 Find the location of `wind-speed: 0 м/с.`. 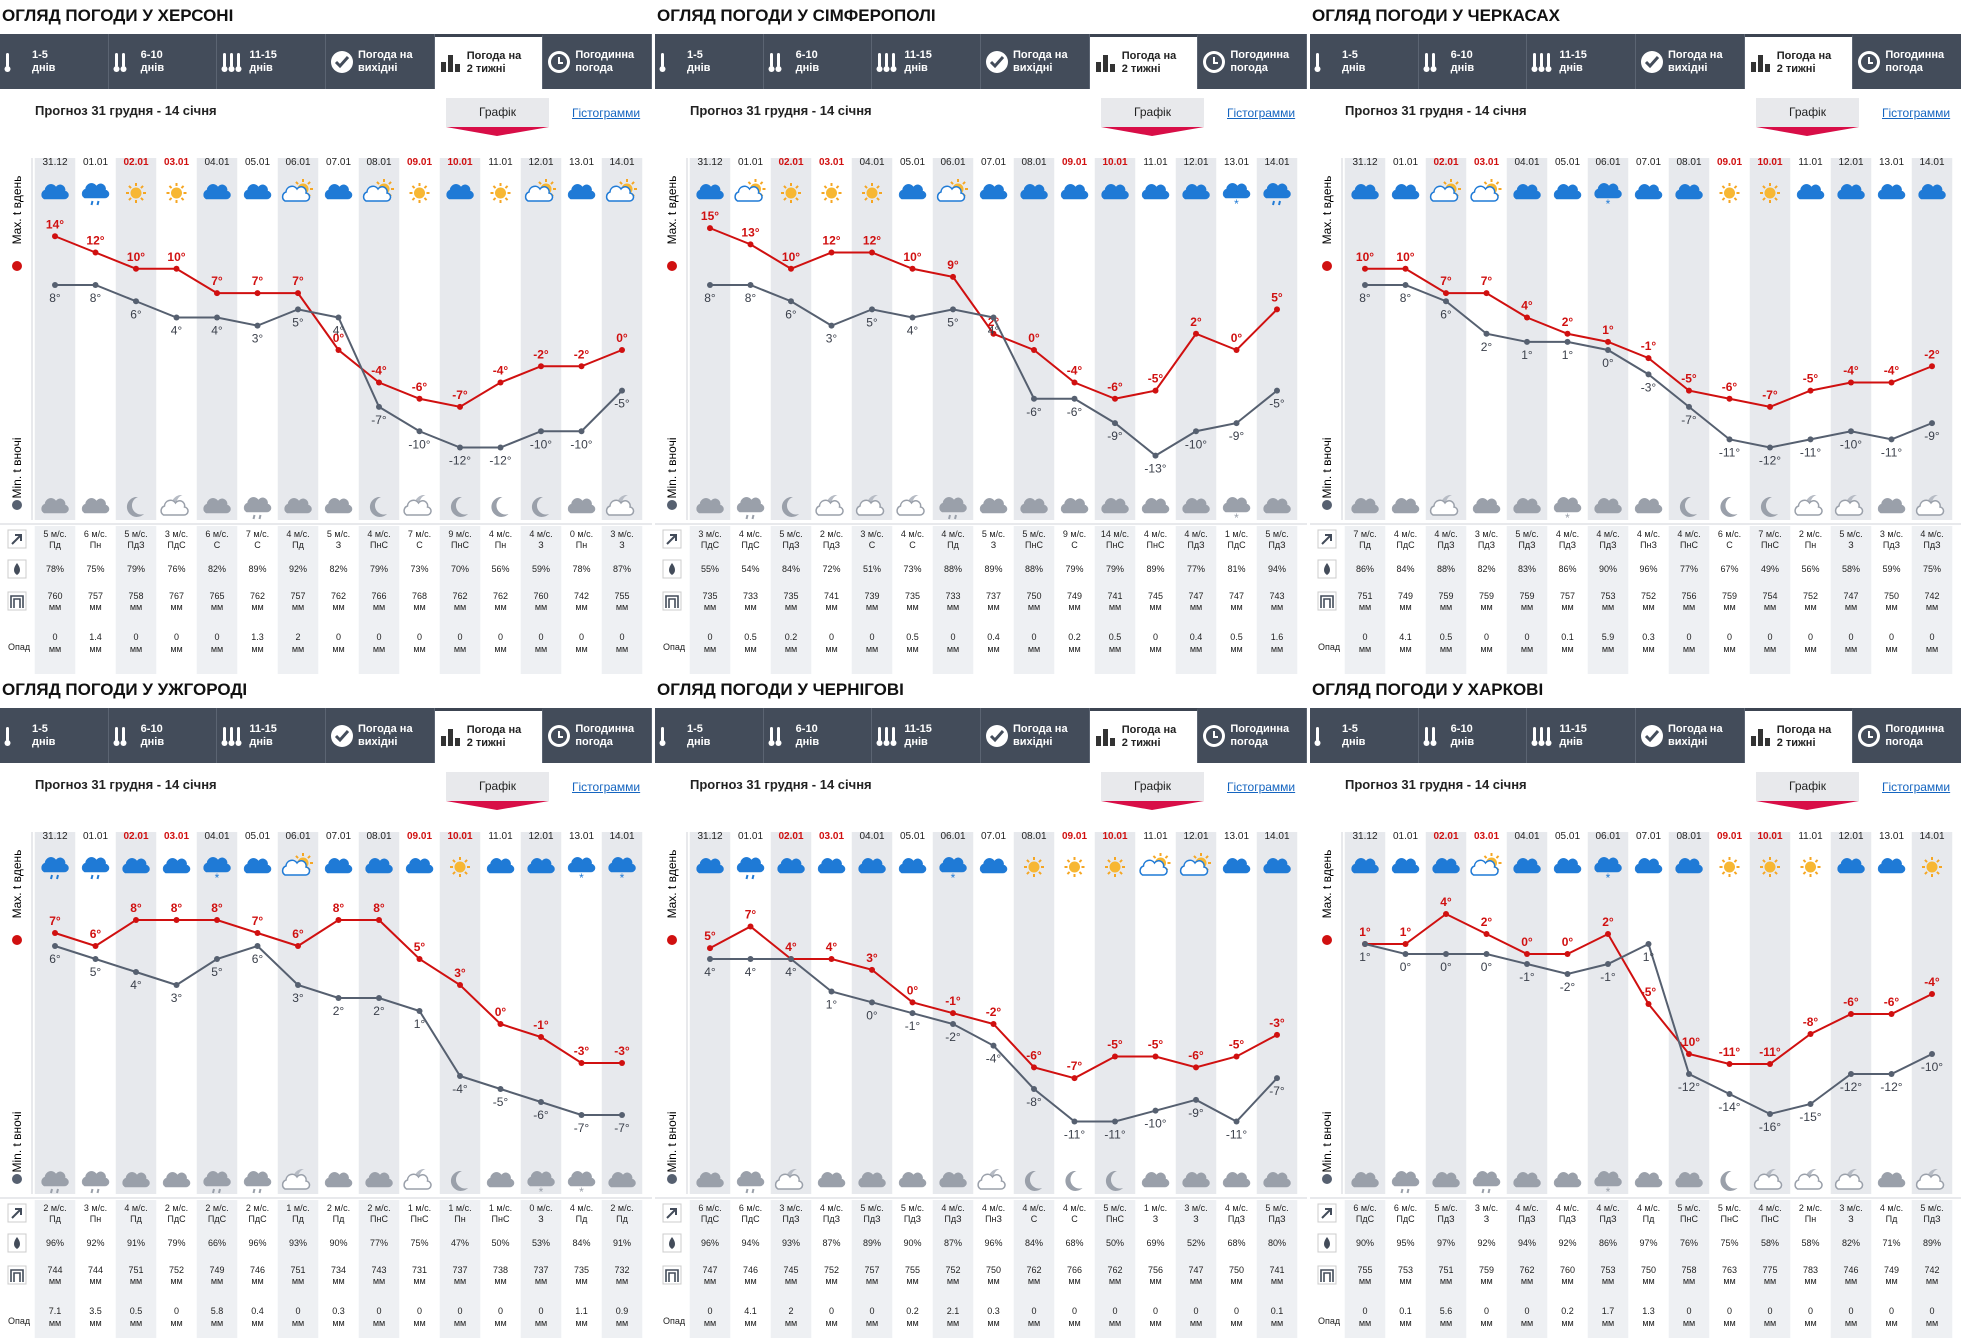

wind-speed: 0 м/с. is located at coordinates (540, 1208).